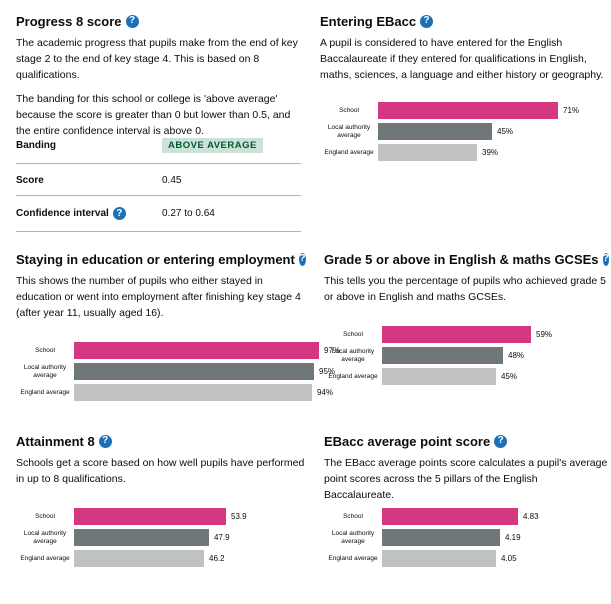 This screenshot has width=611, height=604. Describe the element at coordinates (544, 334) in the screenshot. I see `chart-value-label: 59%` at that location.